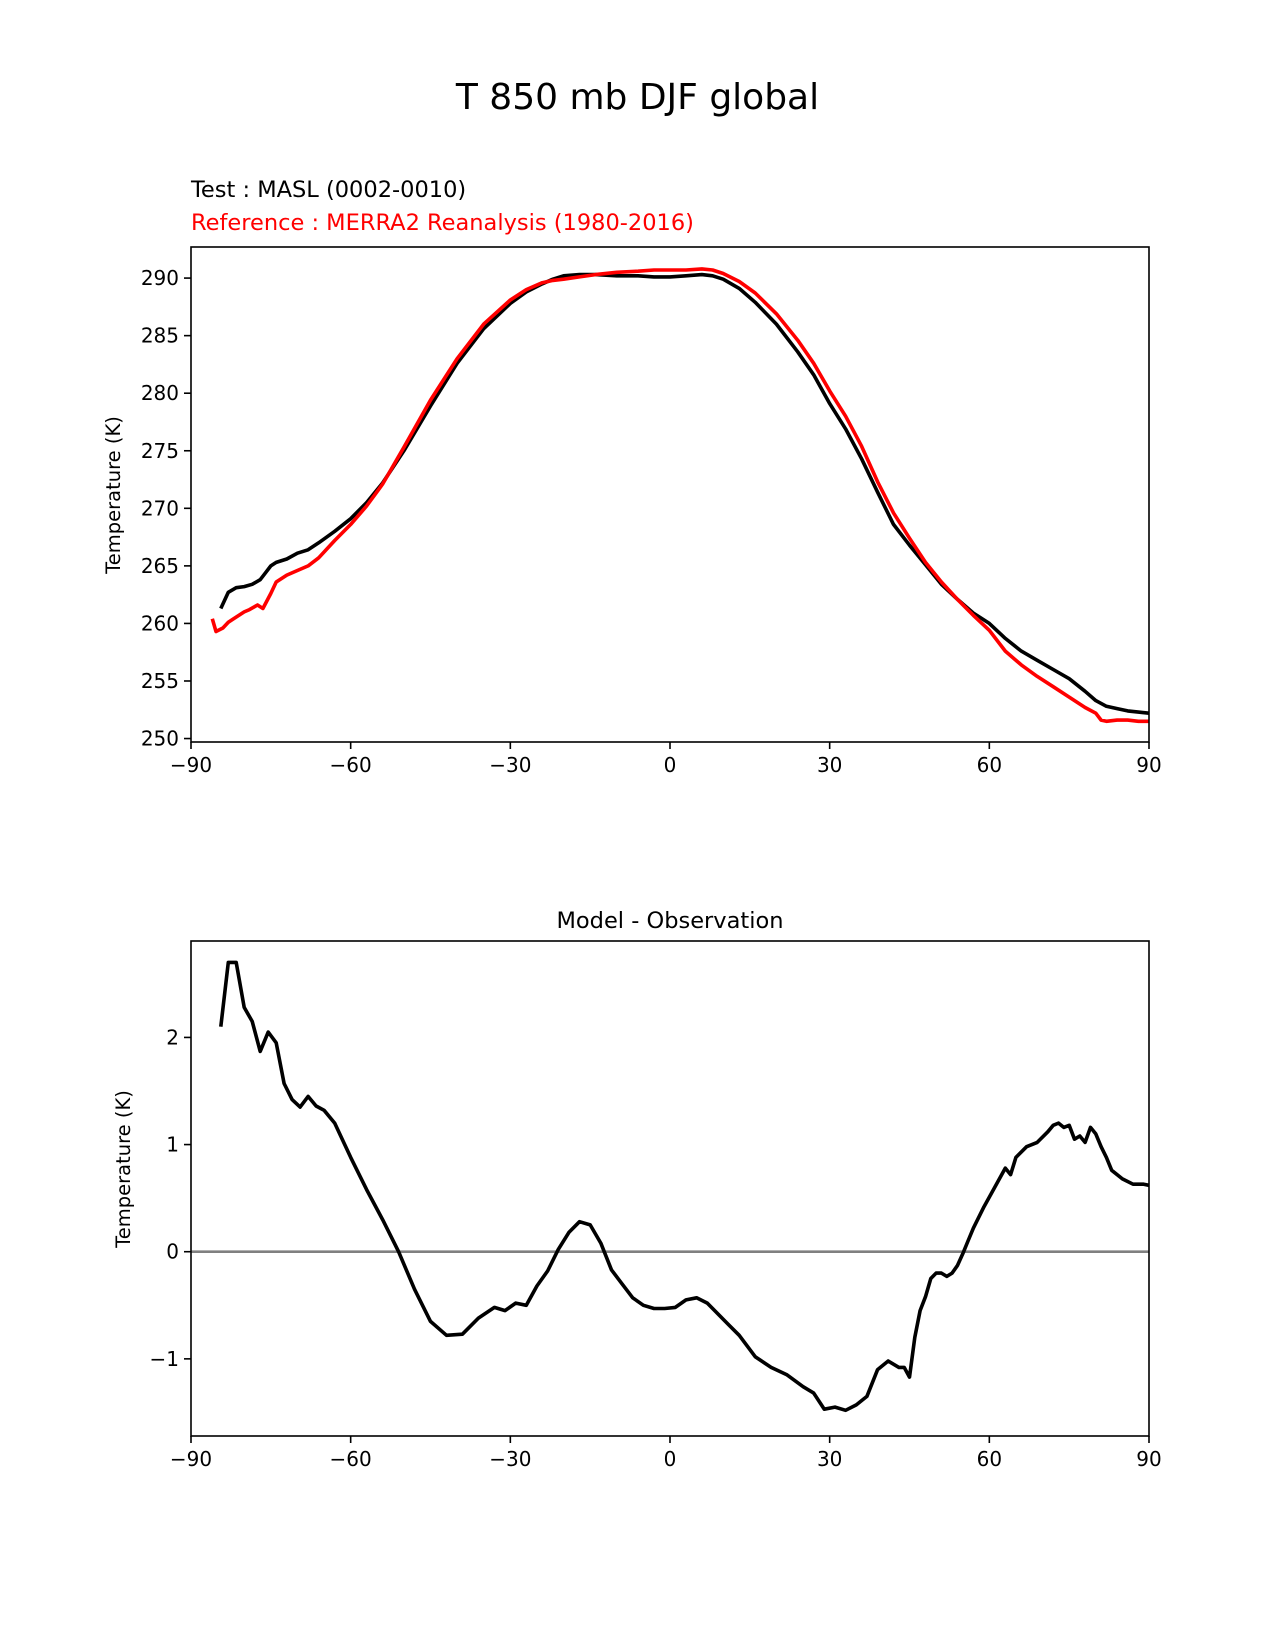 The height and width of the screenshot is (1650, 1275). I want to click on test-title: Test : MASL (0002-0010), so click(328, 190).